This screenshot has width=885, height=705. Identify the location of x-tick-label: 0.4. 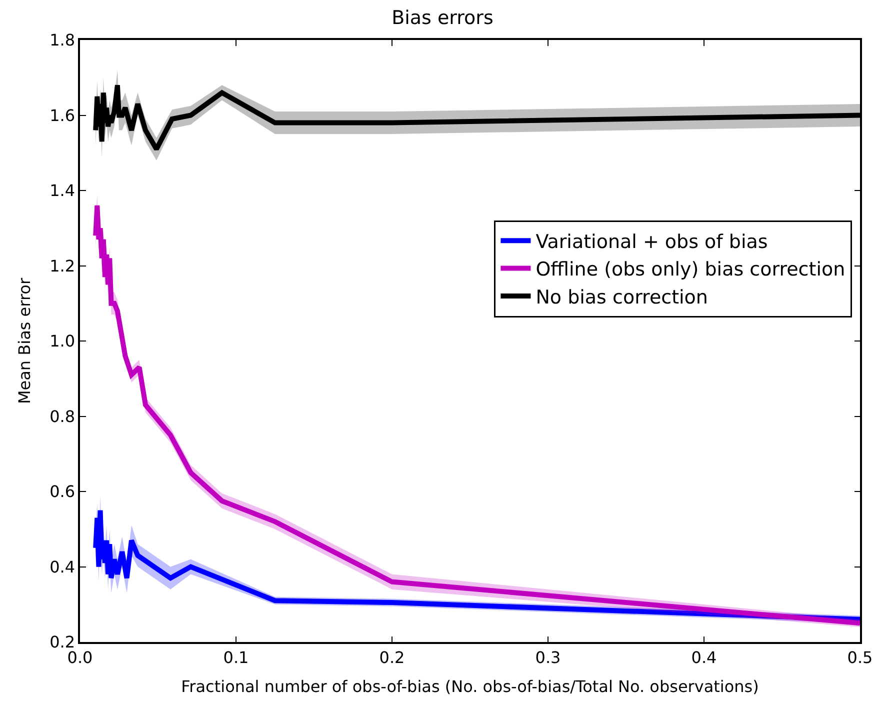
(704, 657).